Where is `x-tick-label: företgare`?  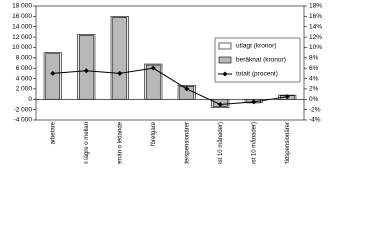 x-tick-label: företgare is located at coordinates (154, 133).